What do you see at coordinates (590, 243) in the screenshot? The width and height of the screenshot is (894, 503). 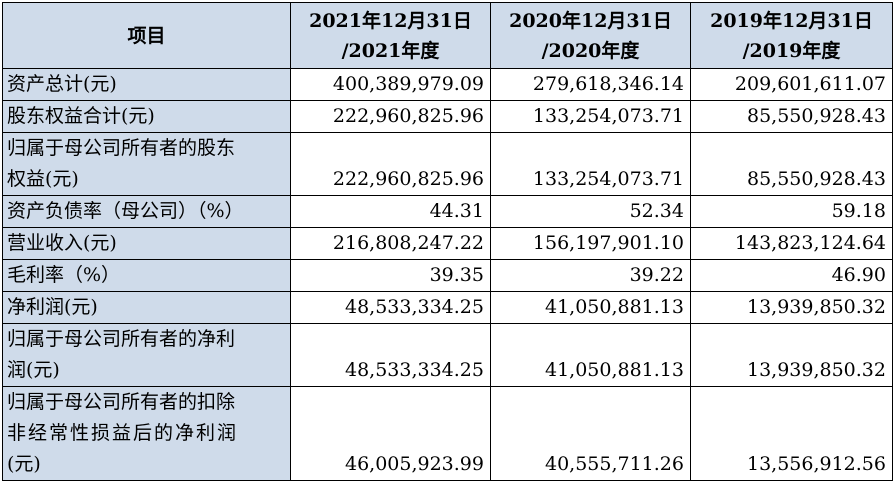 I see `value-2020: 156,197,901.10` at bounding box center [590, 243].